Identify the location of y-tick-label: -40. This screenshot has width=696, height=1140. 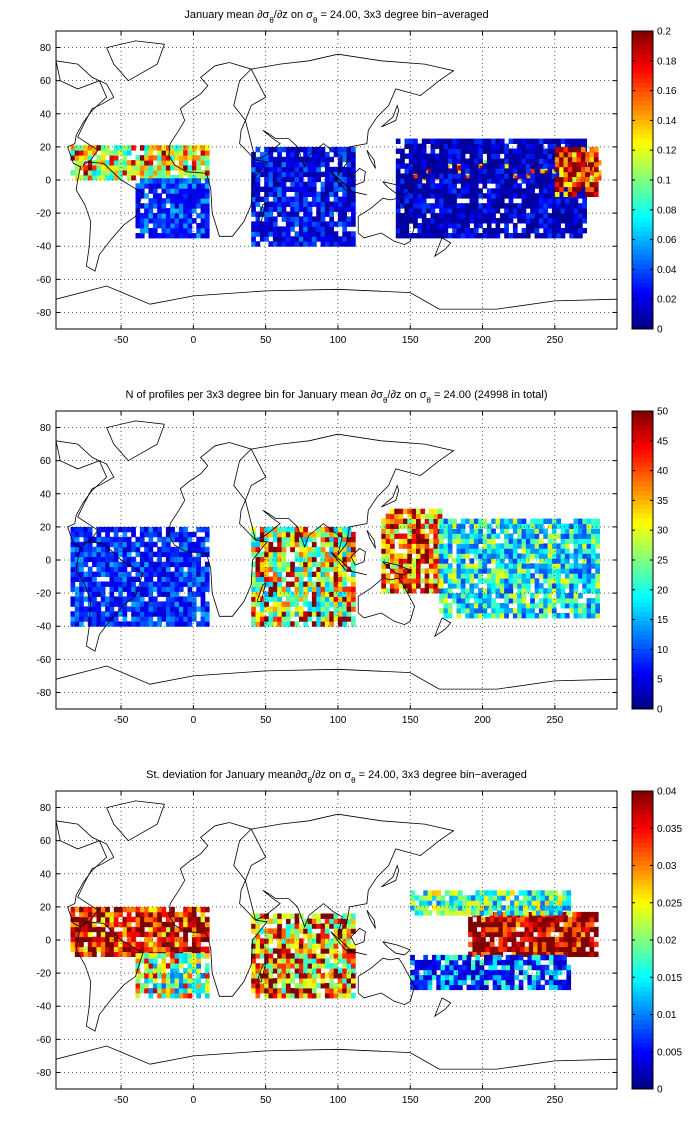
(44, 247).